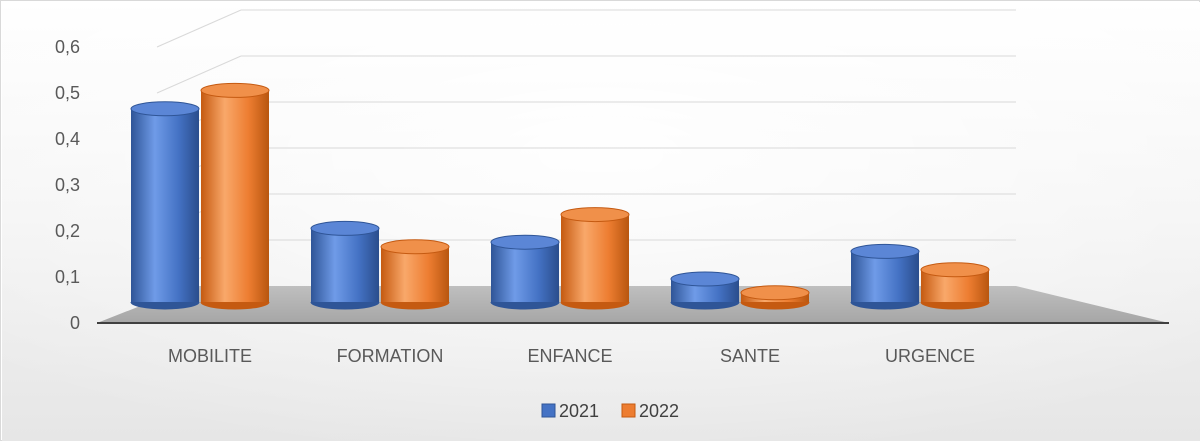 This screenshot has width=1200, height=442. I want to click on legend: 2021 2022, so click(610, 411).